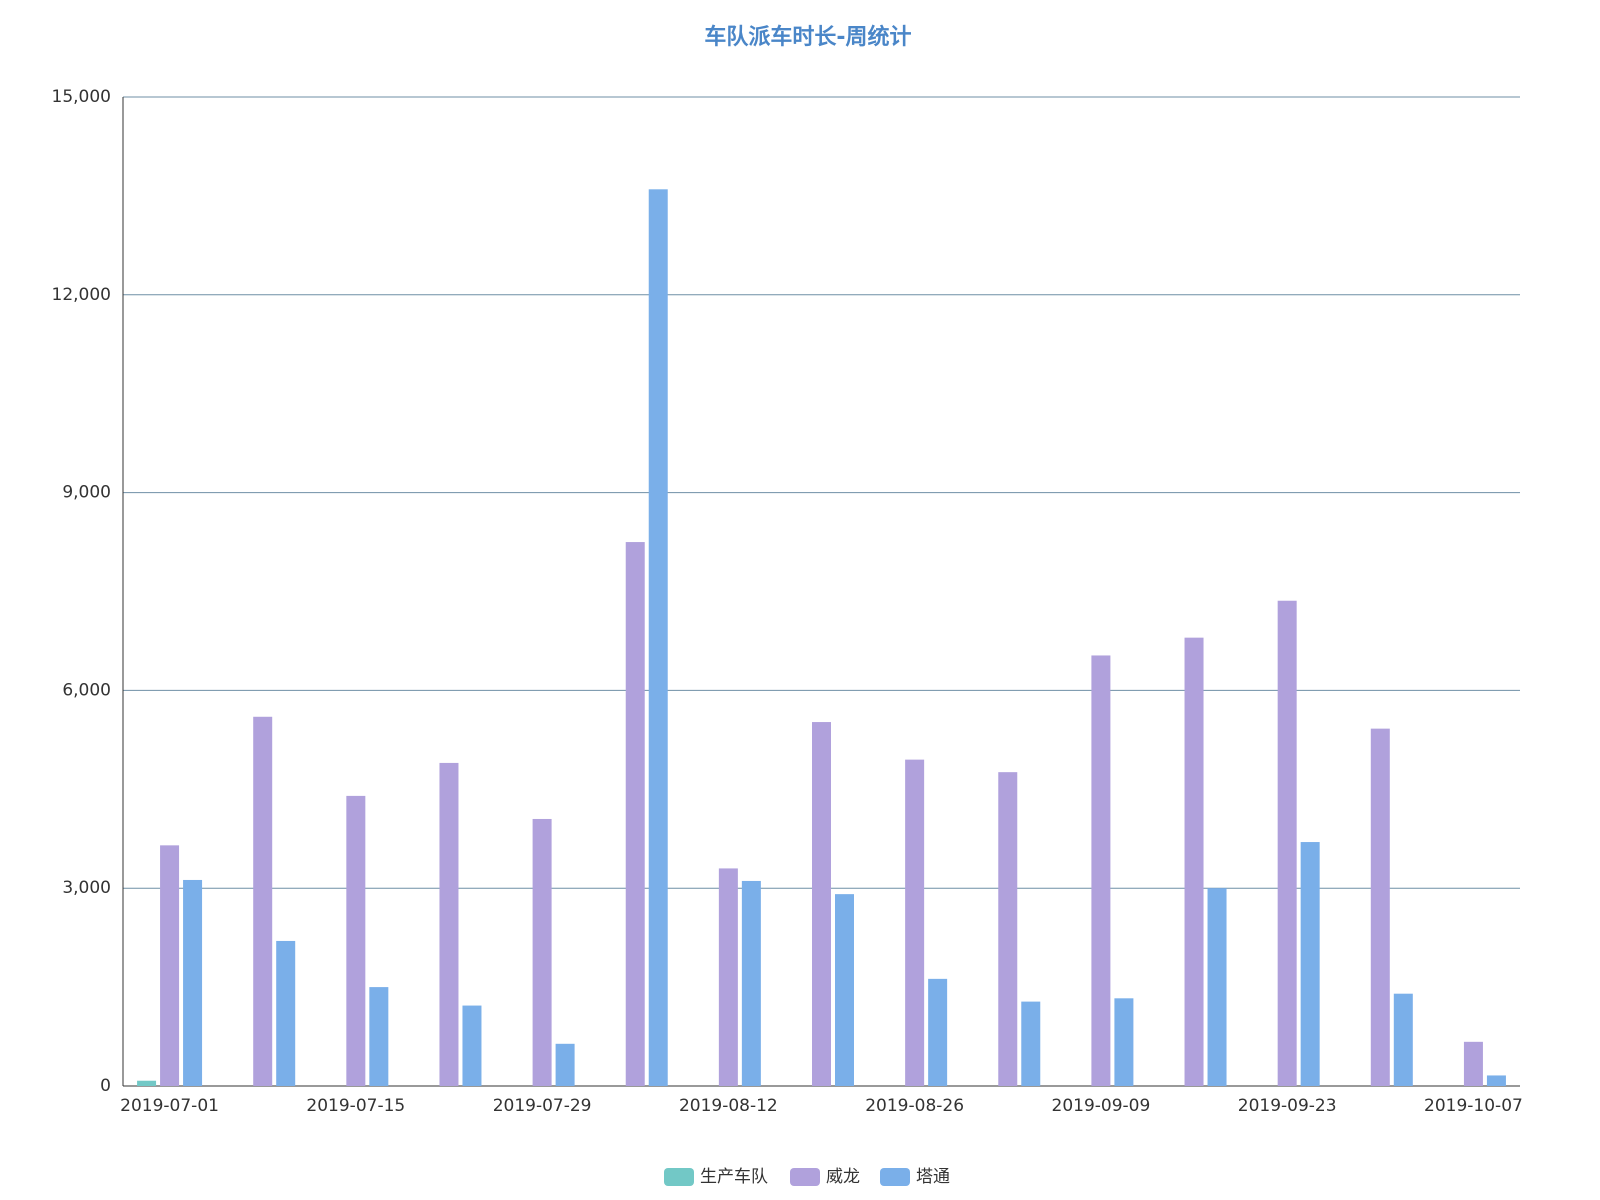  I want to click on y-tick-label: 12,000, so click(81, 295).